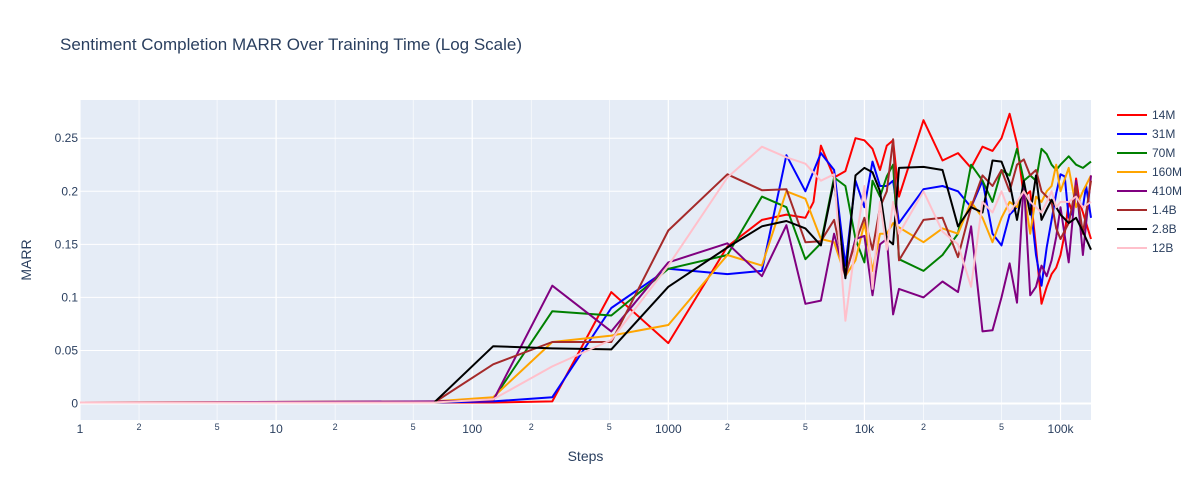 The width and height of the screenshot is (1200, 500). What do you see at coordinates (1146, 153) in the screenshot?
I see `legend-item-70m: 70M` at bounding box center [1146, 153].